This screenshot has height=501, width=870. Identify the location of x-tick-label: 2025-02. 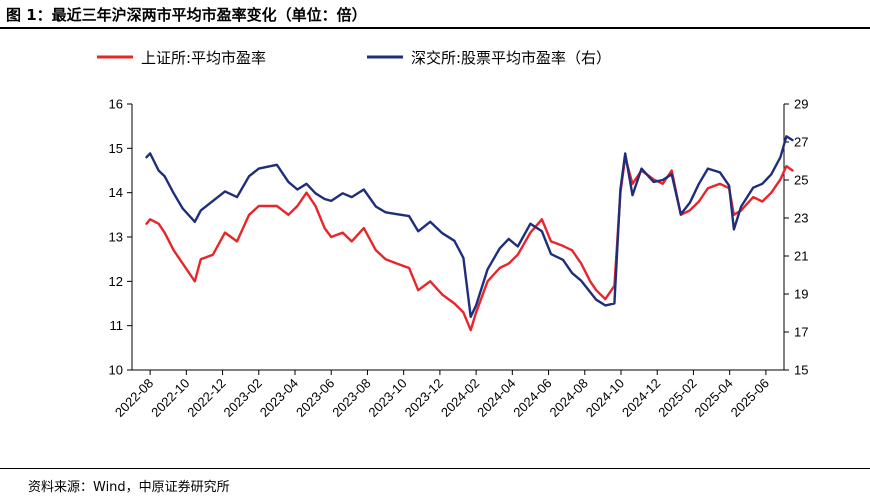
(677, 398).